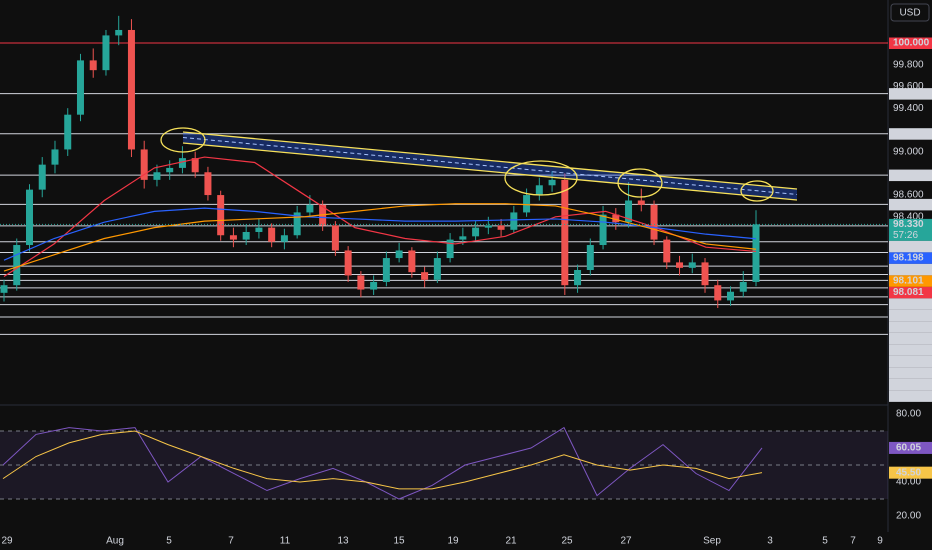  I want to click on x-tick-label: 19, so click(453, 541).